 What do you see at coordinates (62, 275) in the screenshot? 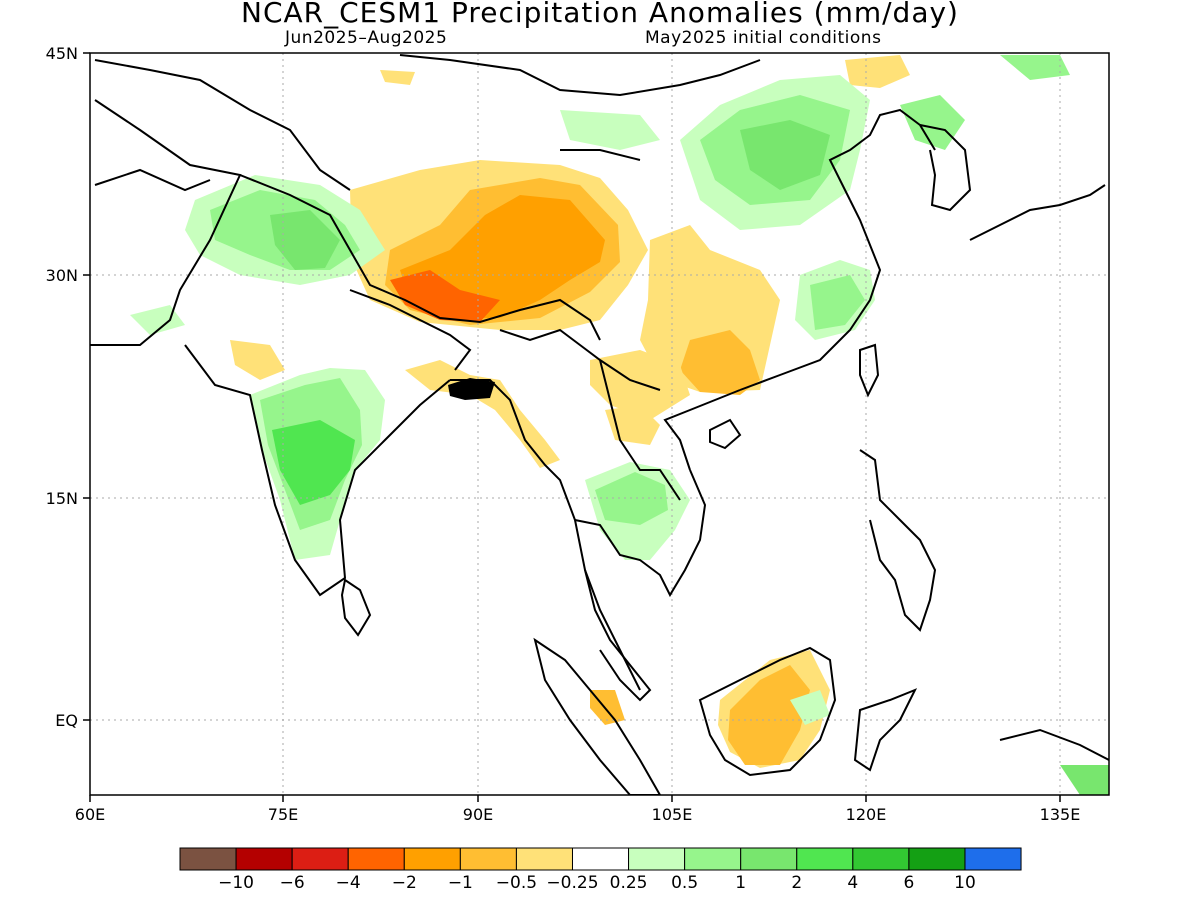
I see `y-tick-label: 30N` at bounding box center [62, 275].